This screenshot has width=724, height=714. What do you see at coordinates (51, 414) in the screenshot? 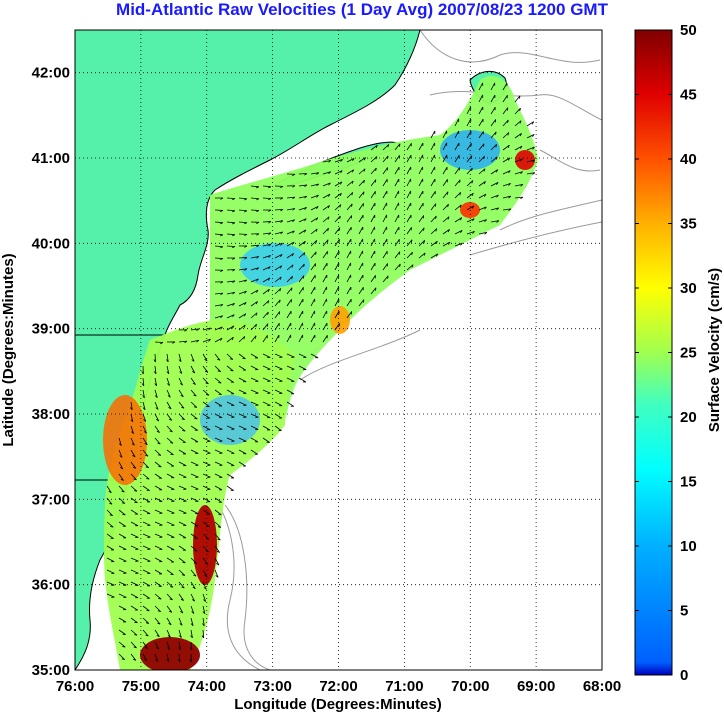
I see `y-tick-label: 38:00` at bounding box center [51, 414].